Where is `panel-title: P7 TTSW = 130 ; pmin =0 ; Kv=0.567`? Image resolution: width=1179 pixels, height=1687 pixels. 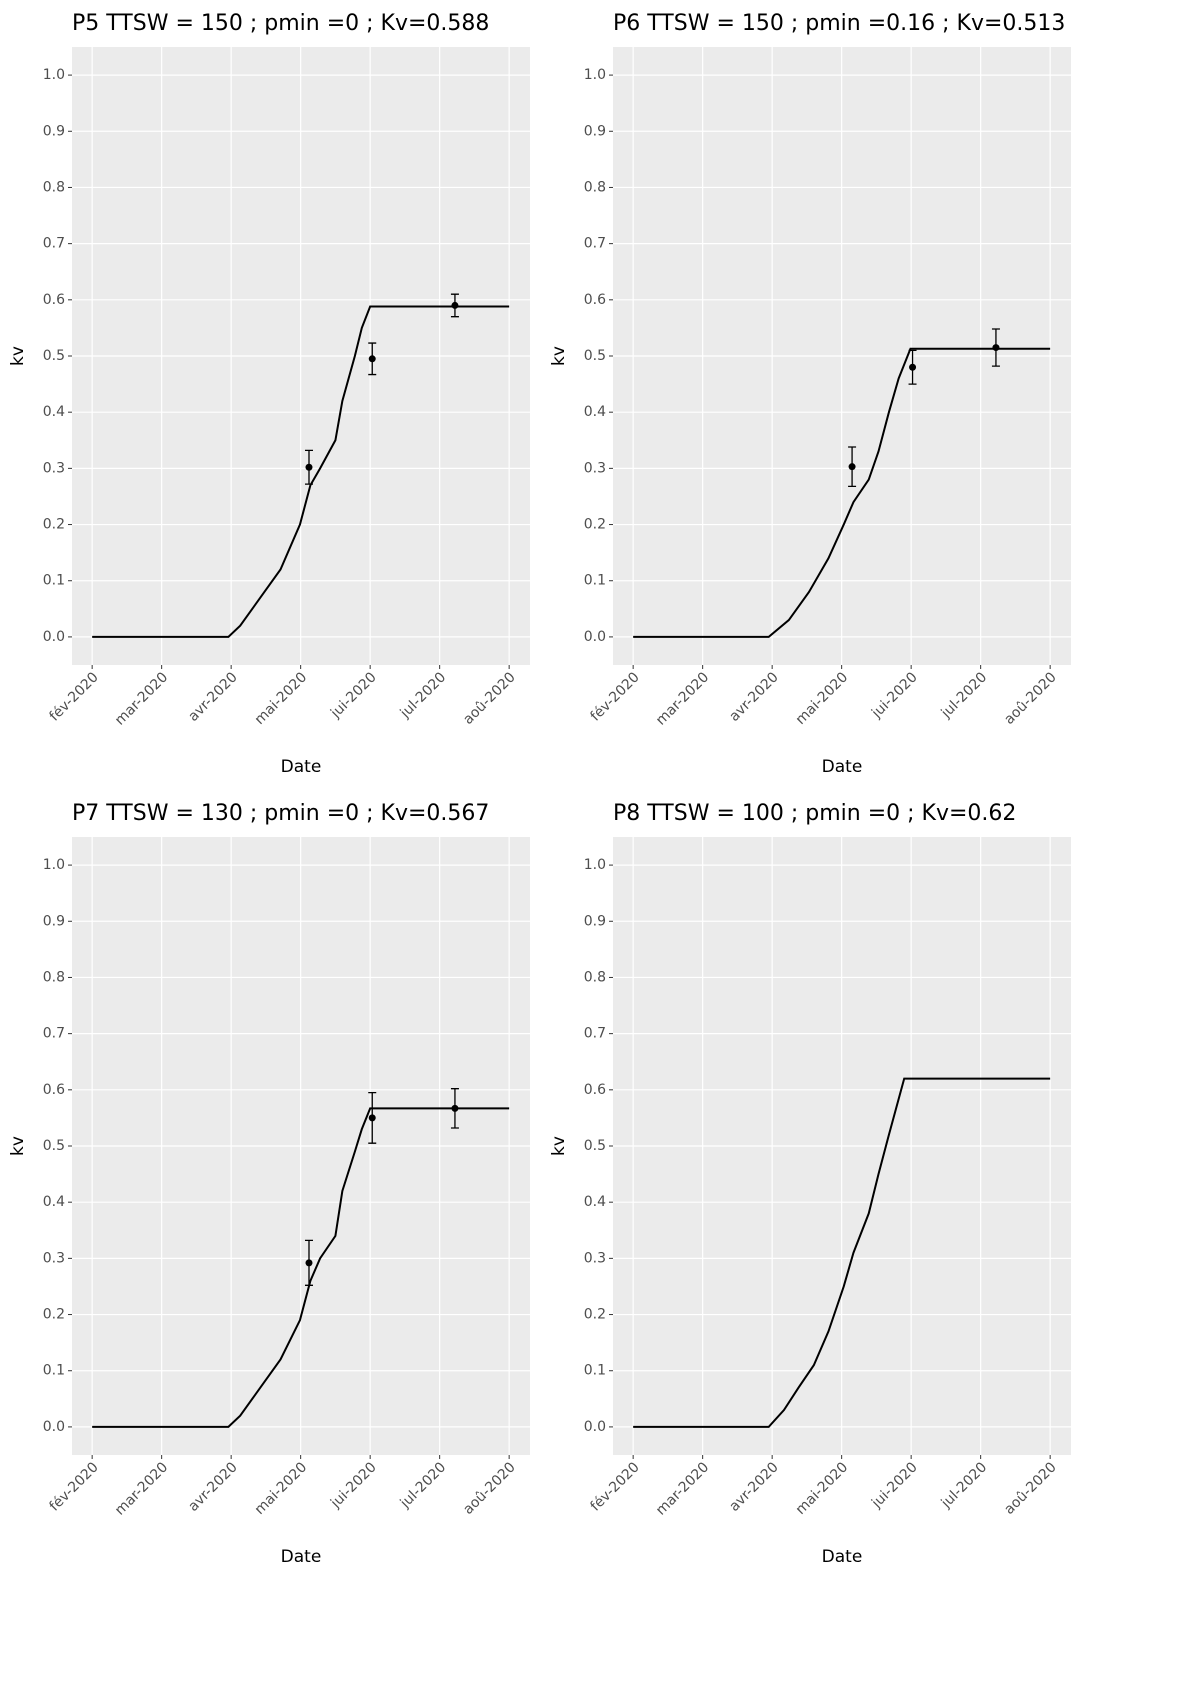 panel-title: P7 TTSW = 130 ; pmin =0 ; Kv=0.567 is located at coordinates (280, 813).